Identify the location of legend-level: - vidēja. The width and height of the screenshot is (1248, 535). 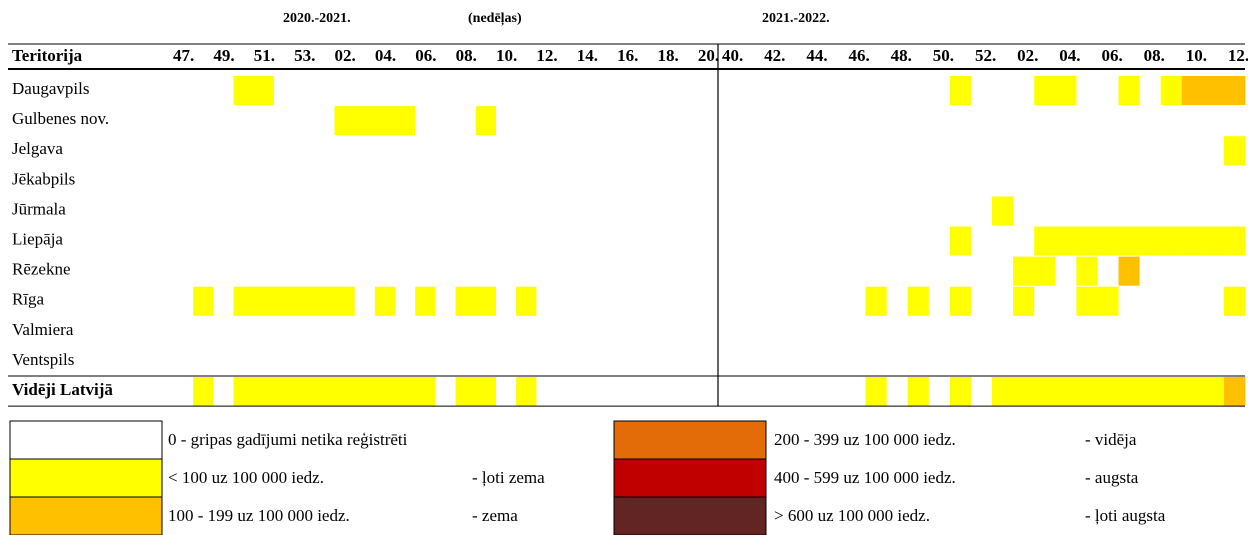
(1111, 439).